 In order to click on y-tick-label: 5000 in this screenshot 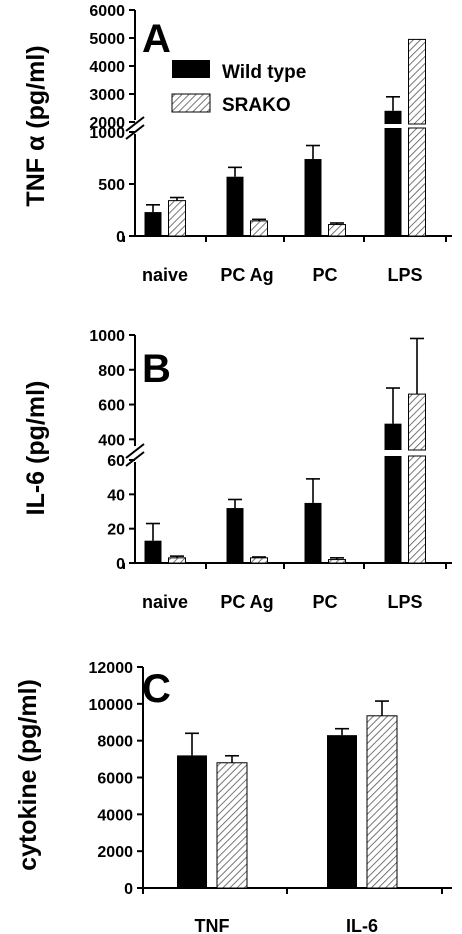, I will do `click(107, 39)`.